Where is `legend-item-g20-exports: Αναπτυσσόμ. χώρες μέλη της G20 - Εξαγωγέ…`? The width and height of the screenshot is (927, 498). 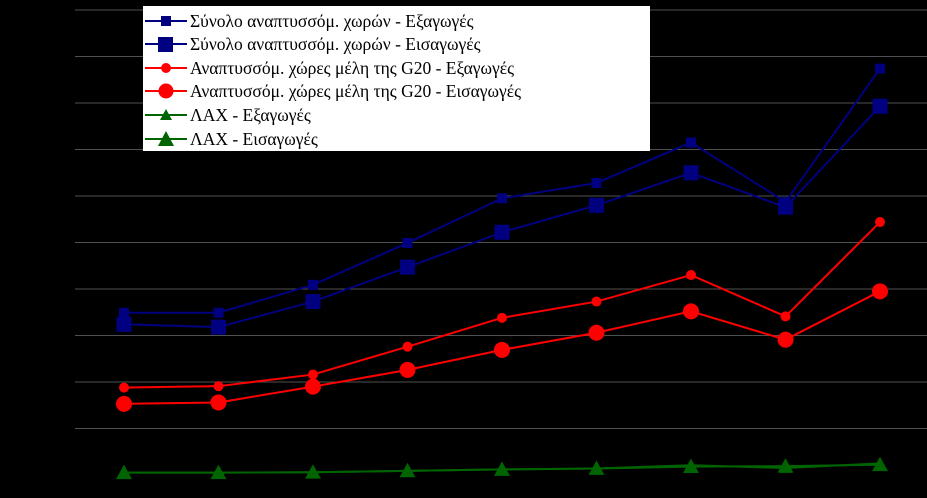
legend-item-g20-exports: Αναπτυσσόμ. χώρες μέλη της G20 - Εξαγωγέ… is located at coordinates (396, 68).